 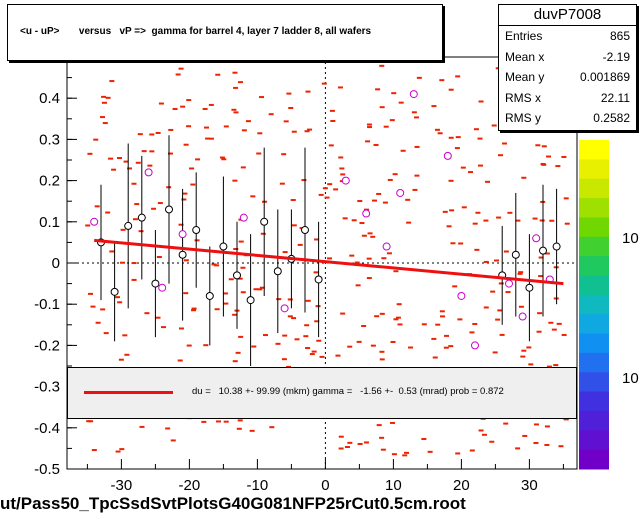 What do you see at coordinates (523, 118) in the screenshot?
I see `stats-label: RMS y` at bounding box center [523, 118].